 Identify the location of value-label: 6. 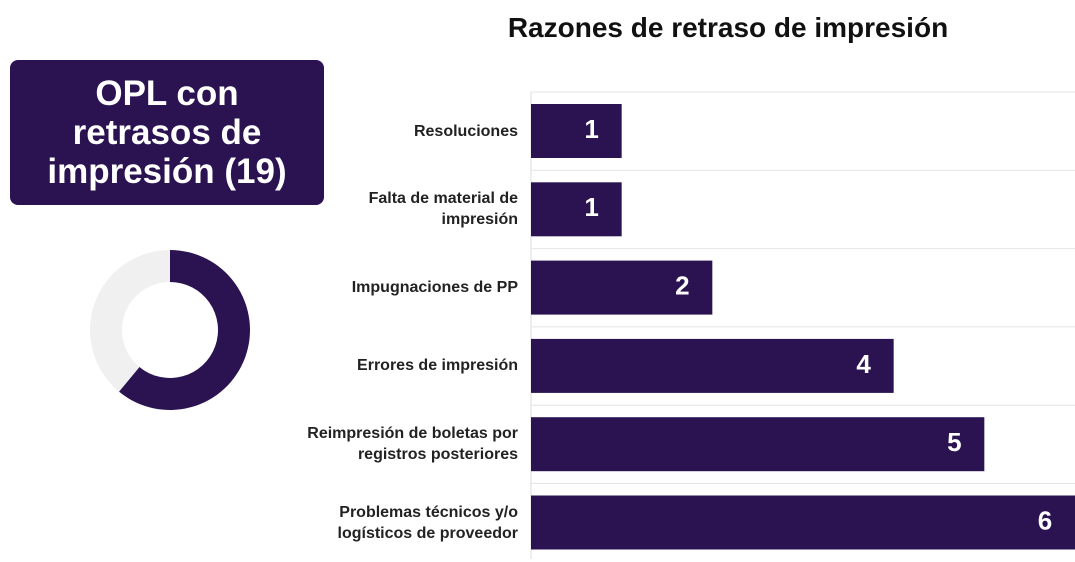
(1045, 520).